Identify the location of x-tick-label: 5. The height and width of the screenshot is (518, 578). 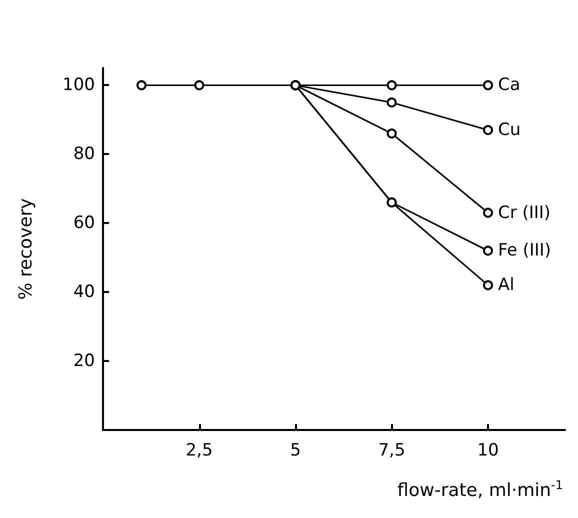
(295, 450).